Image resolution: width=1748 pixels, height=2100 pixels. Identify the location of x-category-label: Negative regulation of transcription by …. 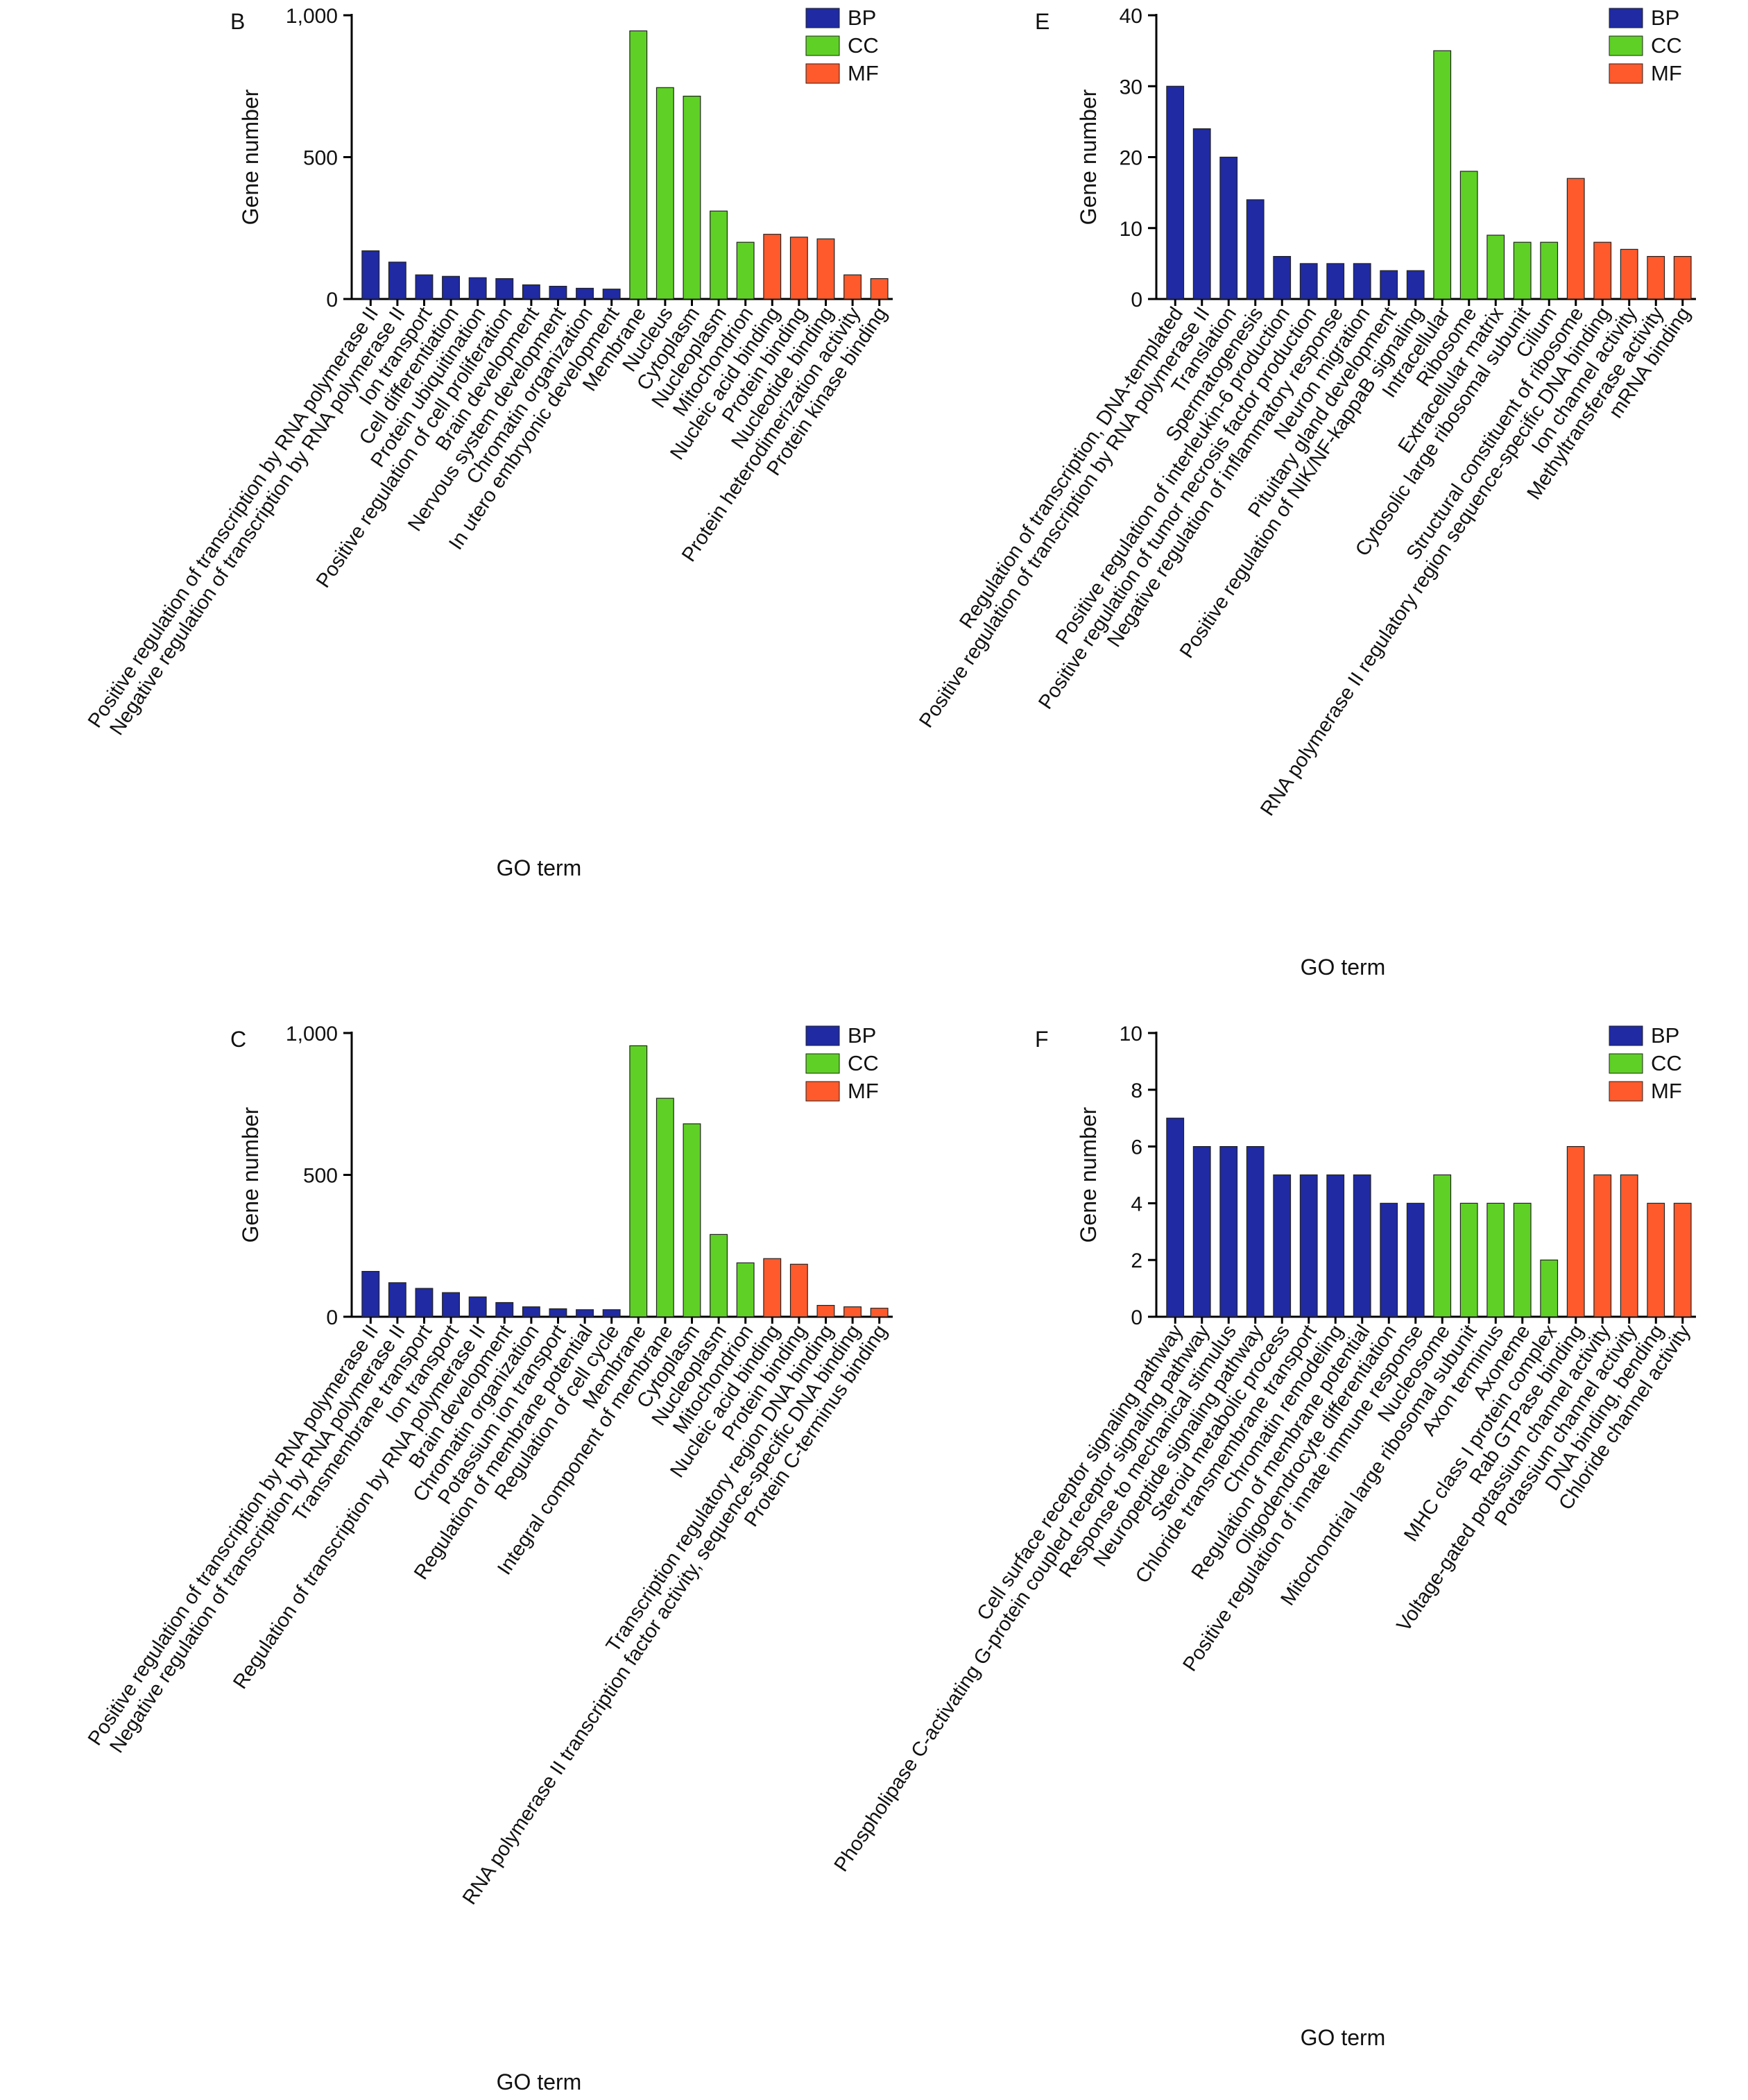
(257, 1539).